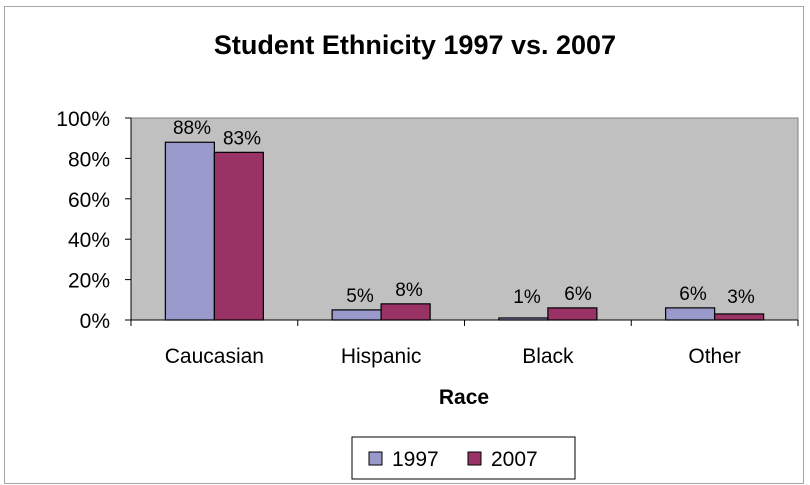  What do you see at coordinates (409, 290) in the screenshot?
I see `data-label: 8%` at bounding box center [409, 290].